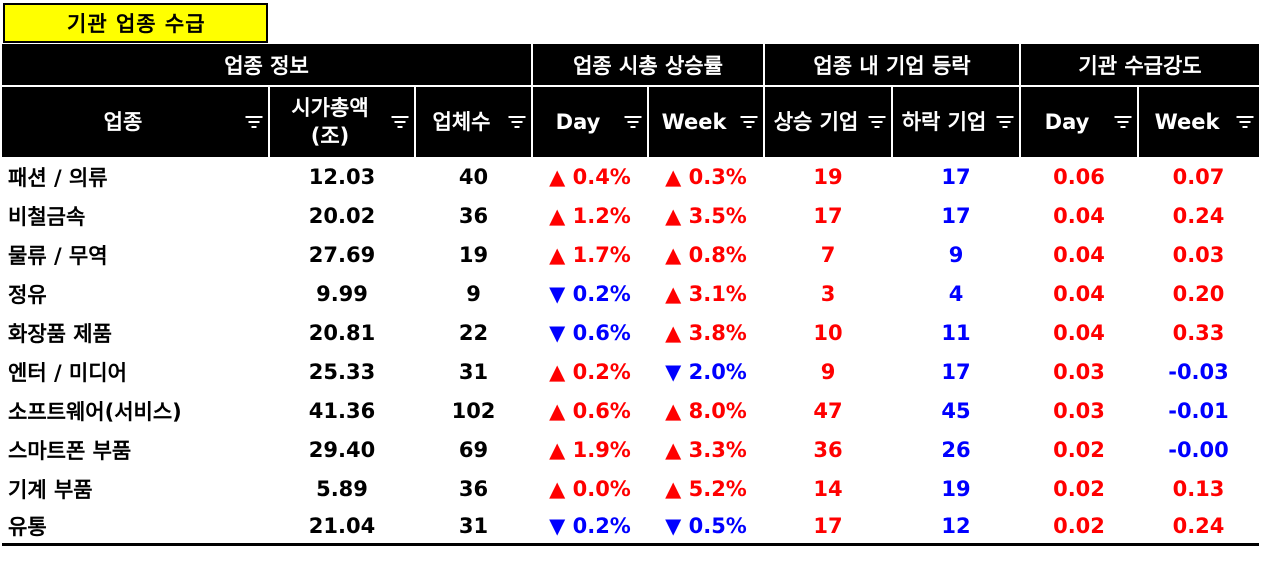 The image size is (1262, 563). I want to click on mcap-week-change-cell: ▲ 0.8%, so click(706, 254).